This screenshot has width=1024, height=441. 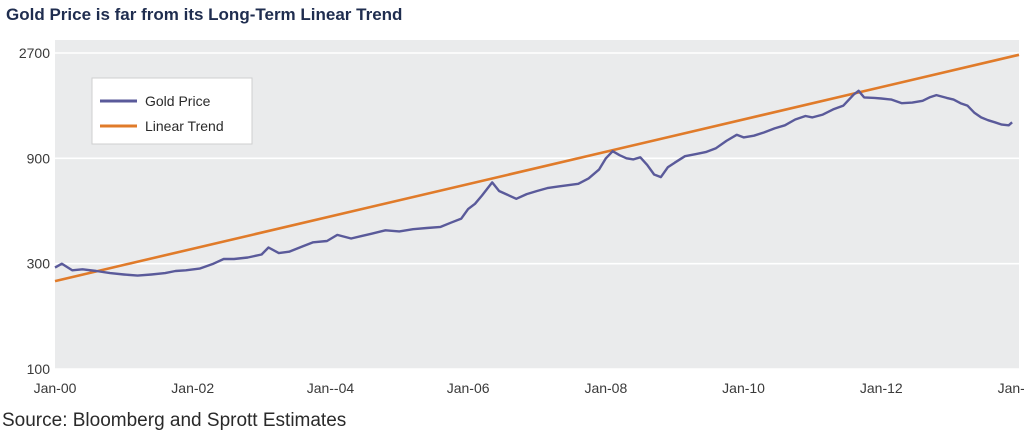 I want to click on legend: Gold Price Linear Trend, so click(x=172, y=111).